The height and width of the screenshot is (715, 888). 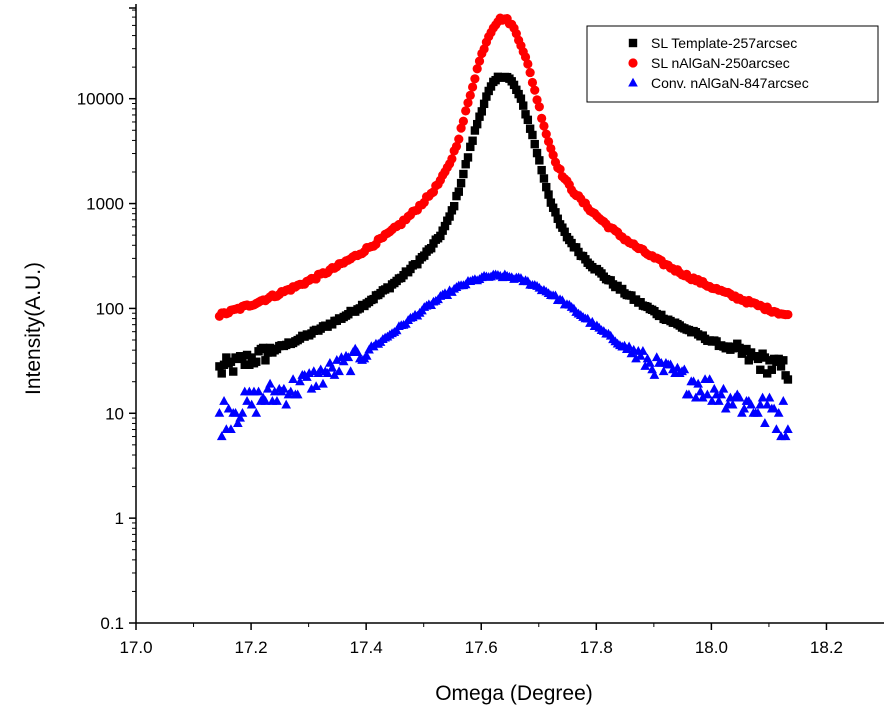 I want to click on legend-label: Conv. nAlGaN-847arcsec, so click(x=730, y=83).